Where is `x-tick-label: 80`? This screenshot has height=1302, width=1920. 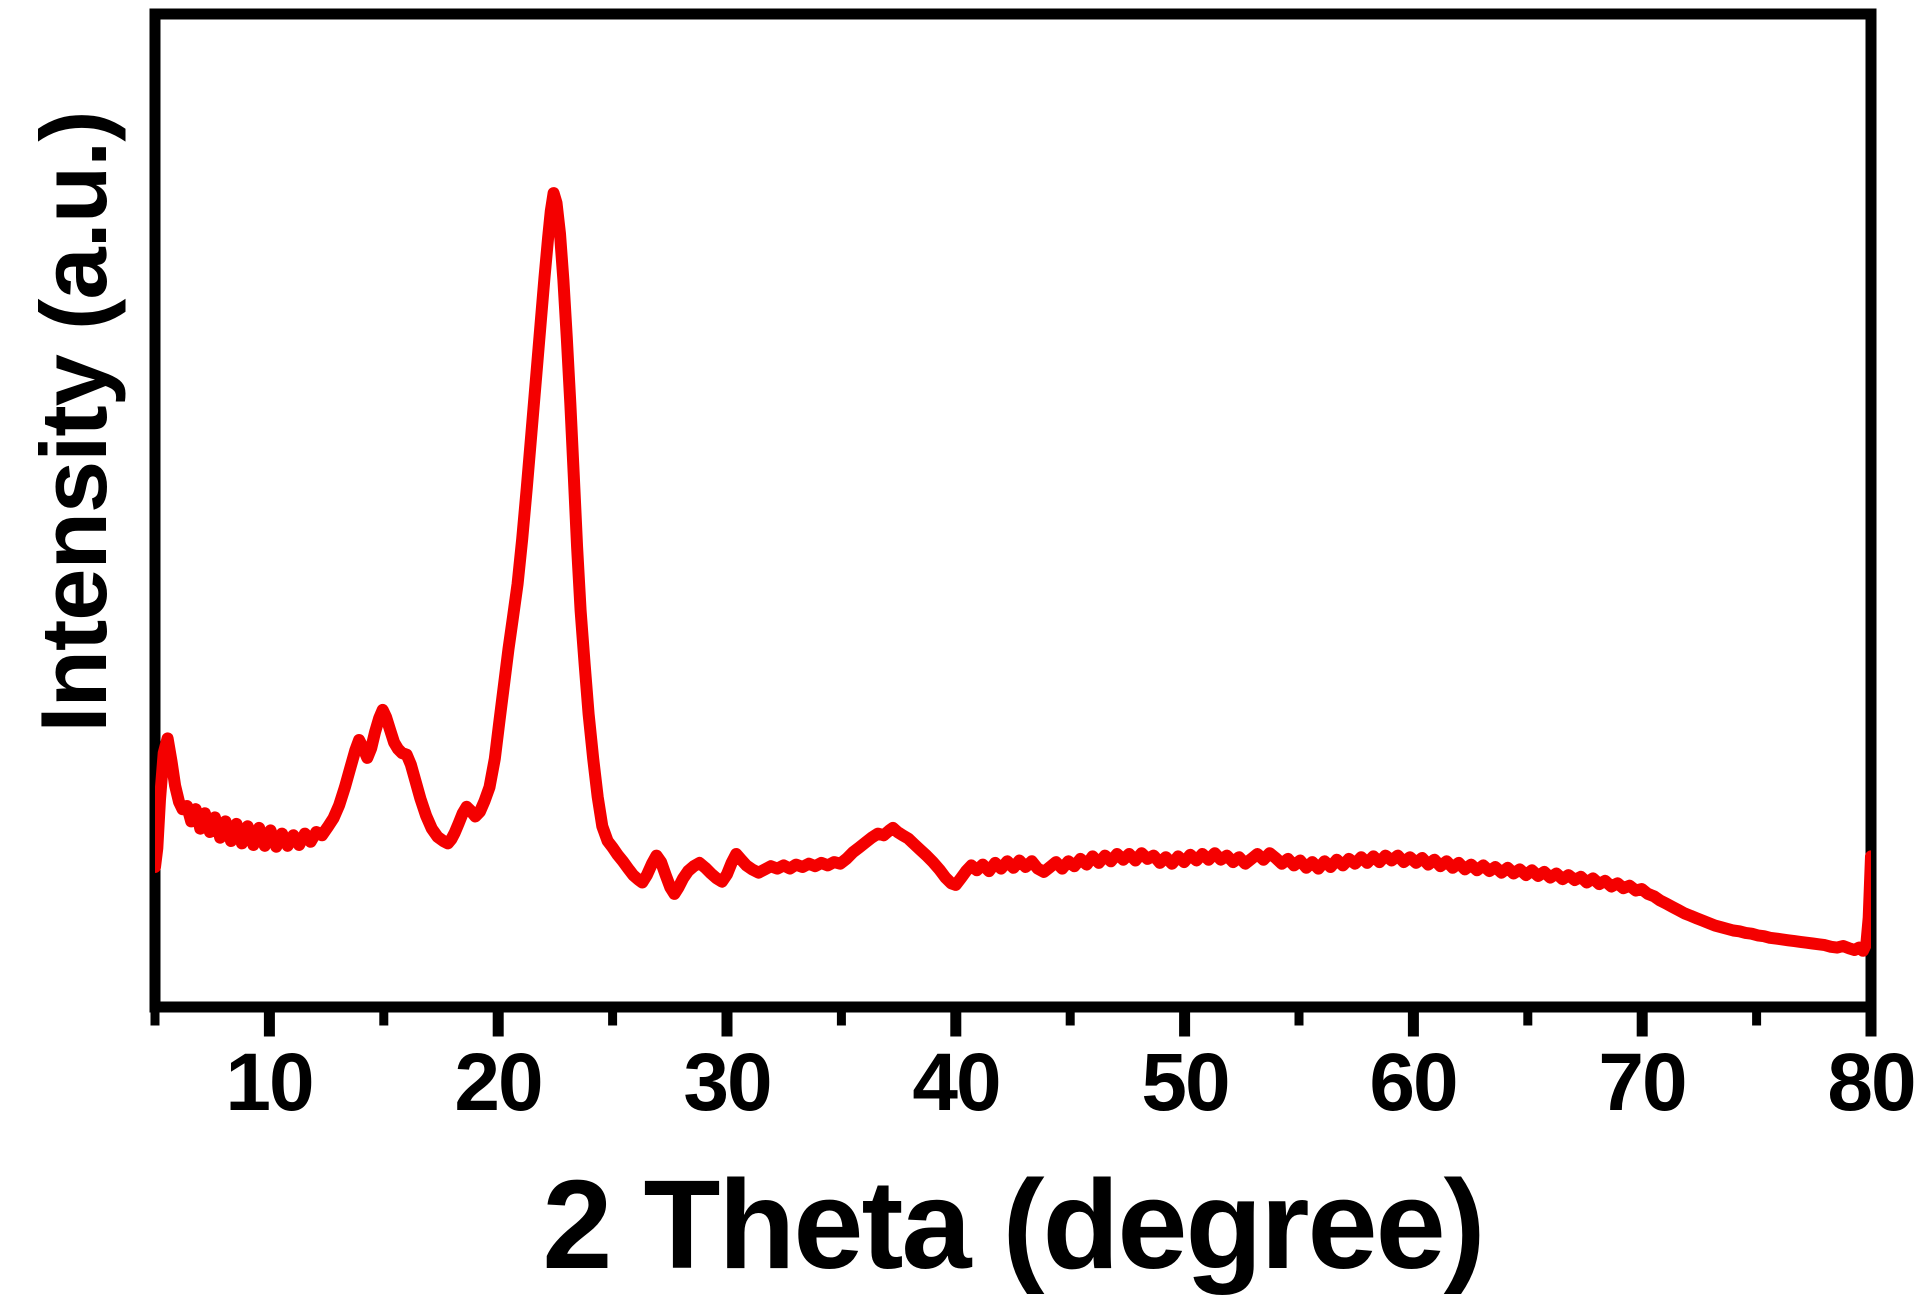
x-tick-label: 80 is located at coordinates (1871, 1082).